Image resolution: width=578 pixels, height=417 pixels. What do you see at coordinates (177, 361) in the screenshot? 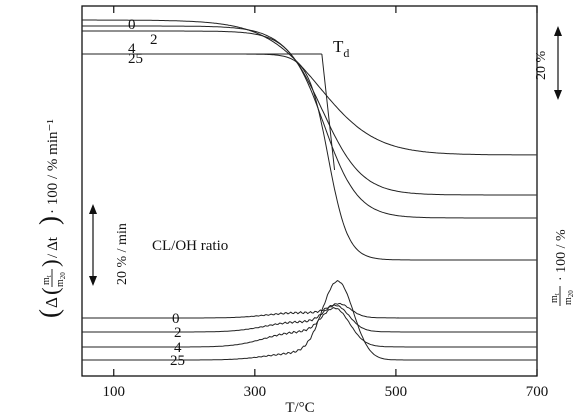
I see `dtg-series-label: 25` at bounding box center [177, 361].